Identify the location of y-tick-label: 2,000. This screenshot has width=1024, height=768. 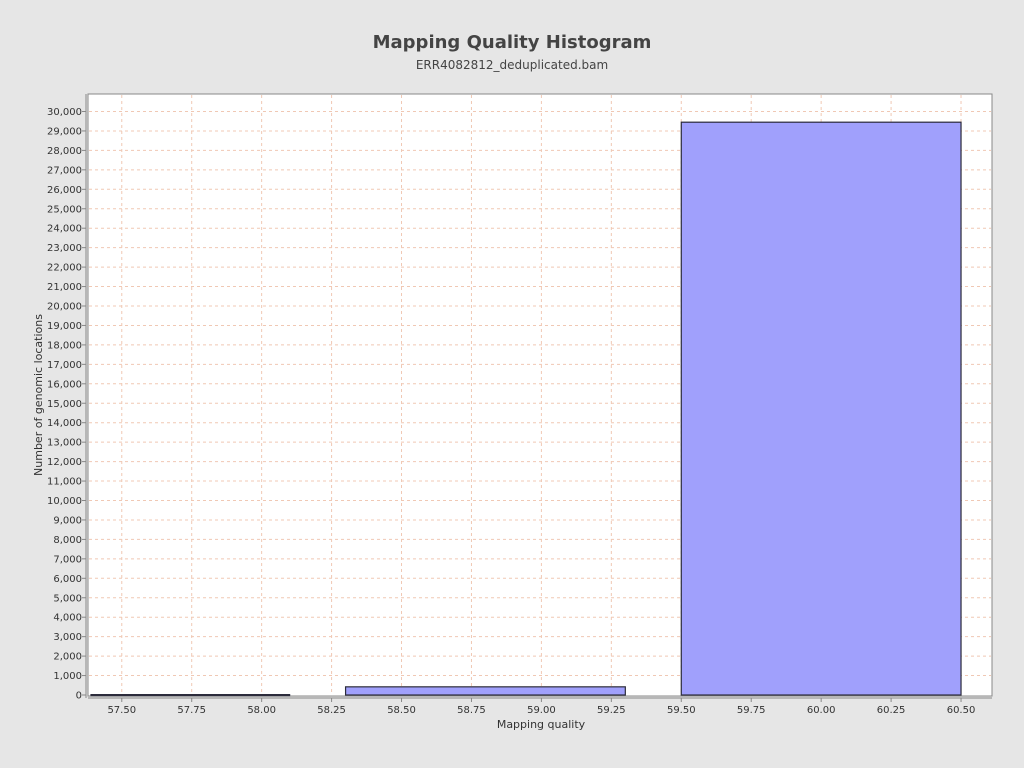
(67, 657).